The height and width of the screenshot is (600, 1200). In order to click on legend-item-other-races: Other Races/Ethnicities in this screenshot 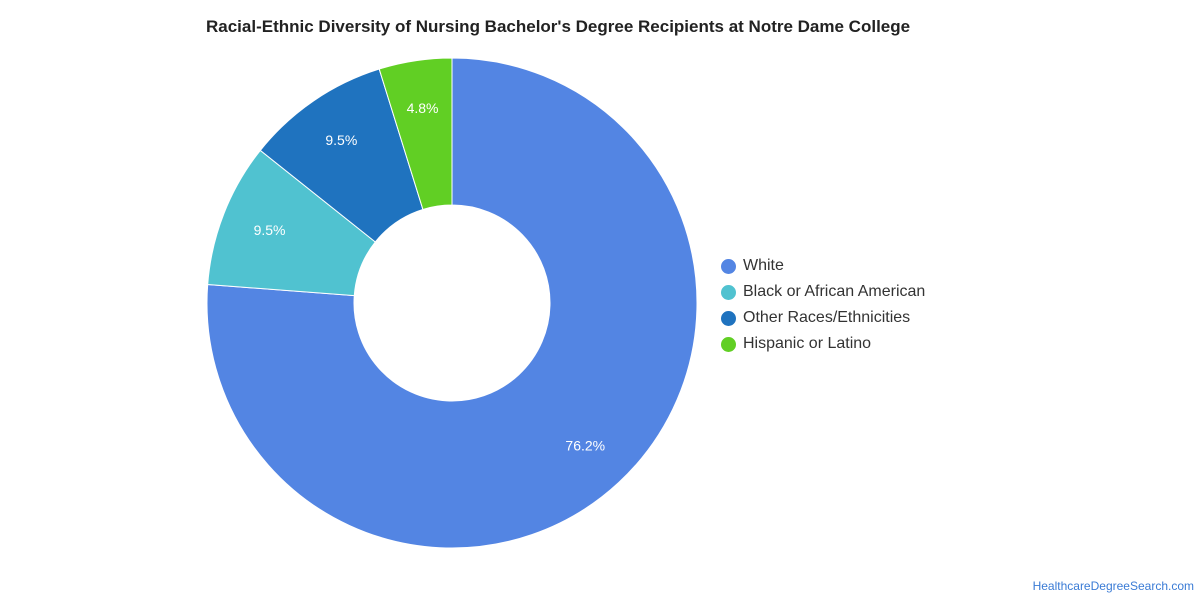, I will do `click(823, 318)`.